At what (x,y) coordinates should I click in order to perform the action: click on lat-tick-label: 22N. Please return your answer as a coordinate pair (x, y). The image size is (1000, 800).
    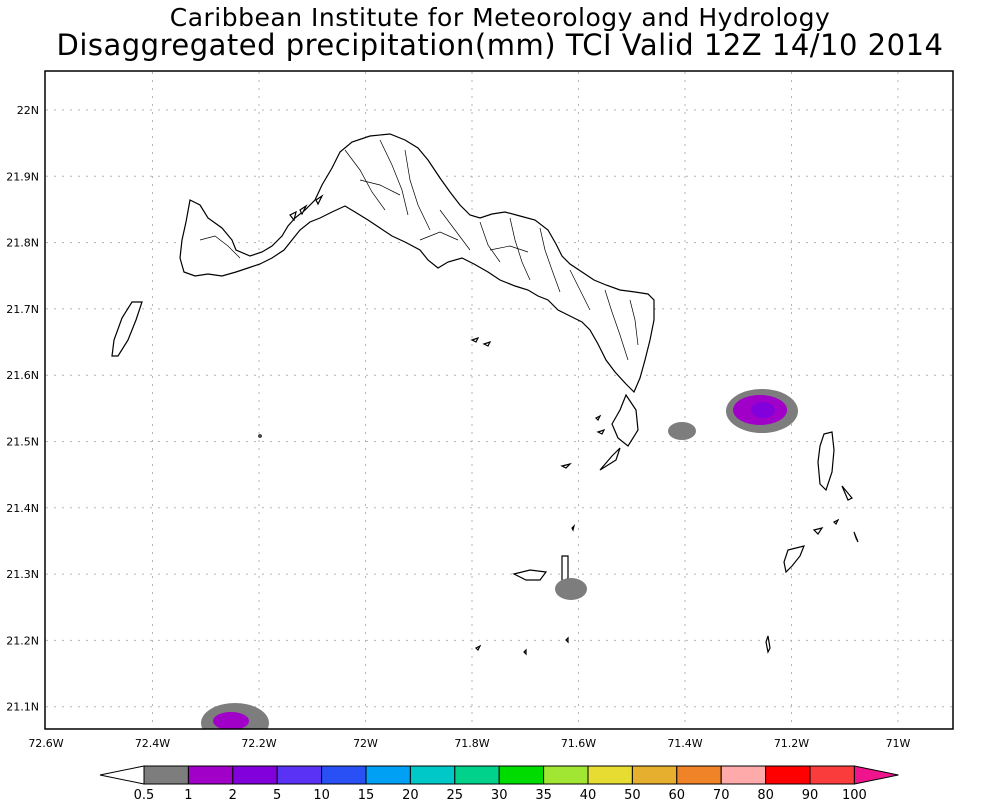
    Looking at the image, I should click on (28, 110).